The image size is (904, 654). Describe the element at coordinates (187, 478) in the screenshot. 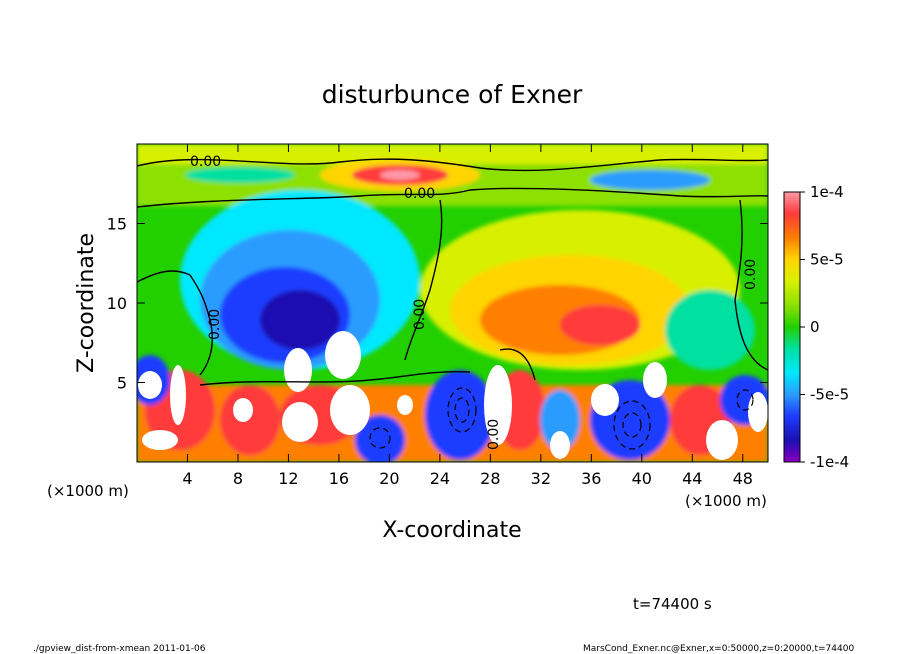

I see `x-tick-label: 4` at that location.